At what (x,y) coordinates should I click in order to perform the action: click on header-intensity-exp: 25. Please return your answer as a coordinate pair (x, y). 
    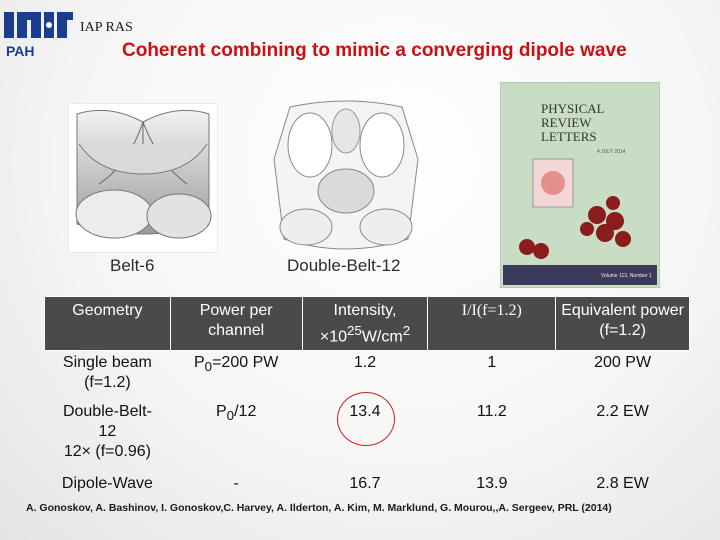
    Looking at the image, I should click on (354, 330).